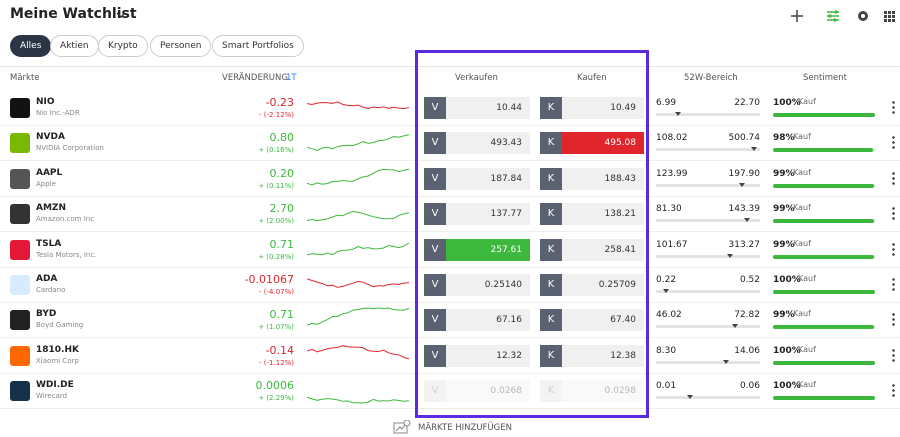 Image resolution: width=900 pixels, height=437 pixels. I want to click on trade-price: 67.16, so click(488, 320).